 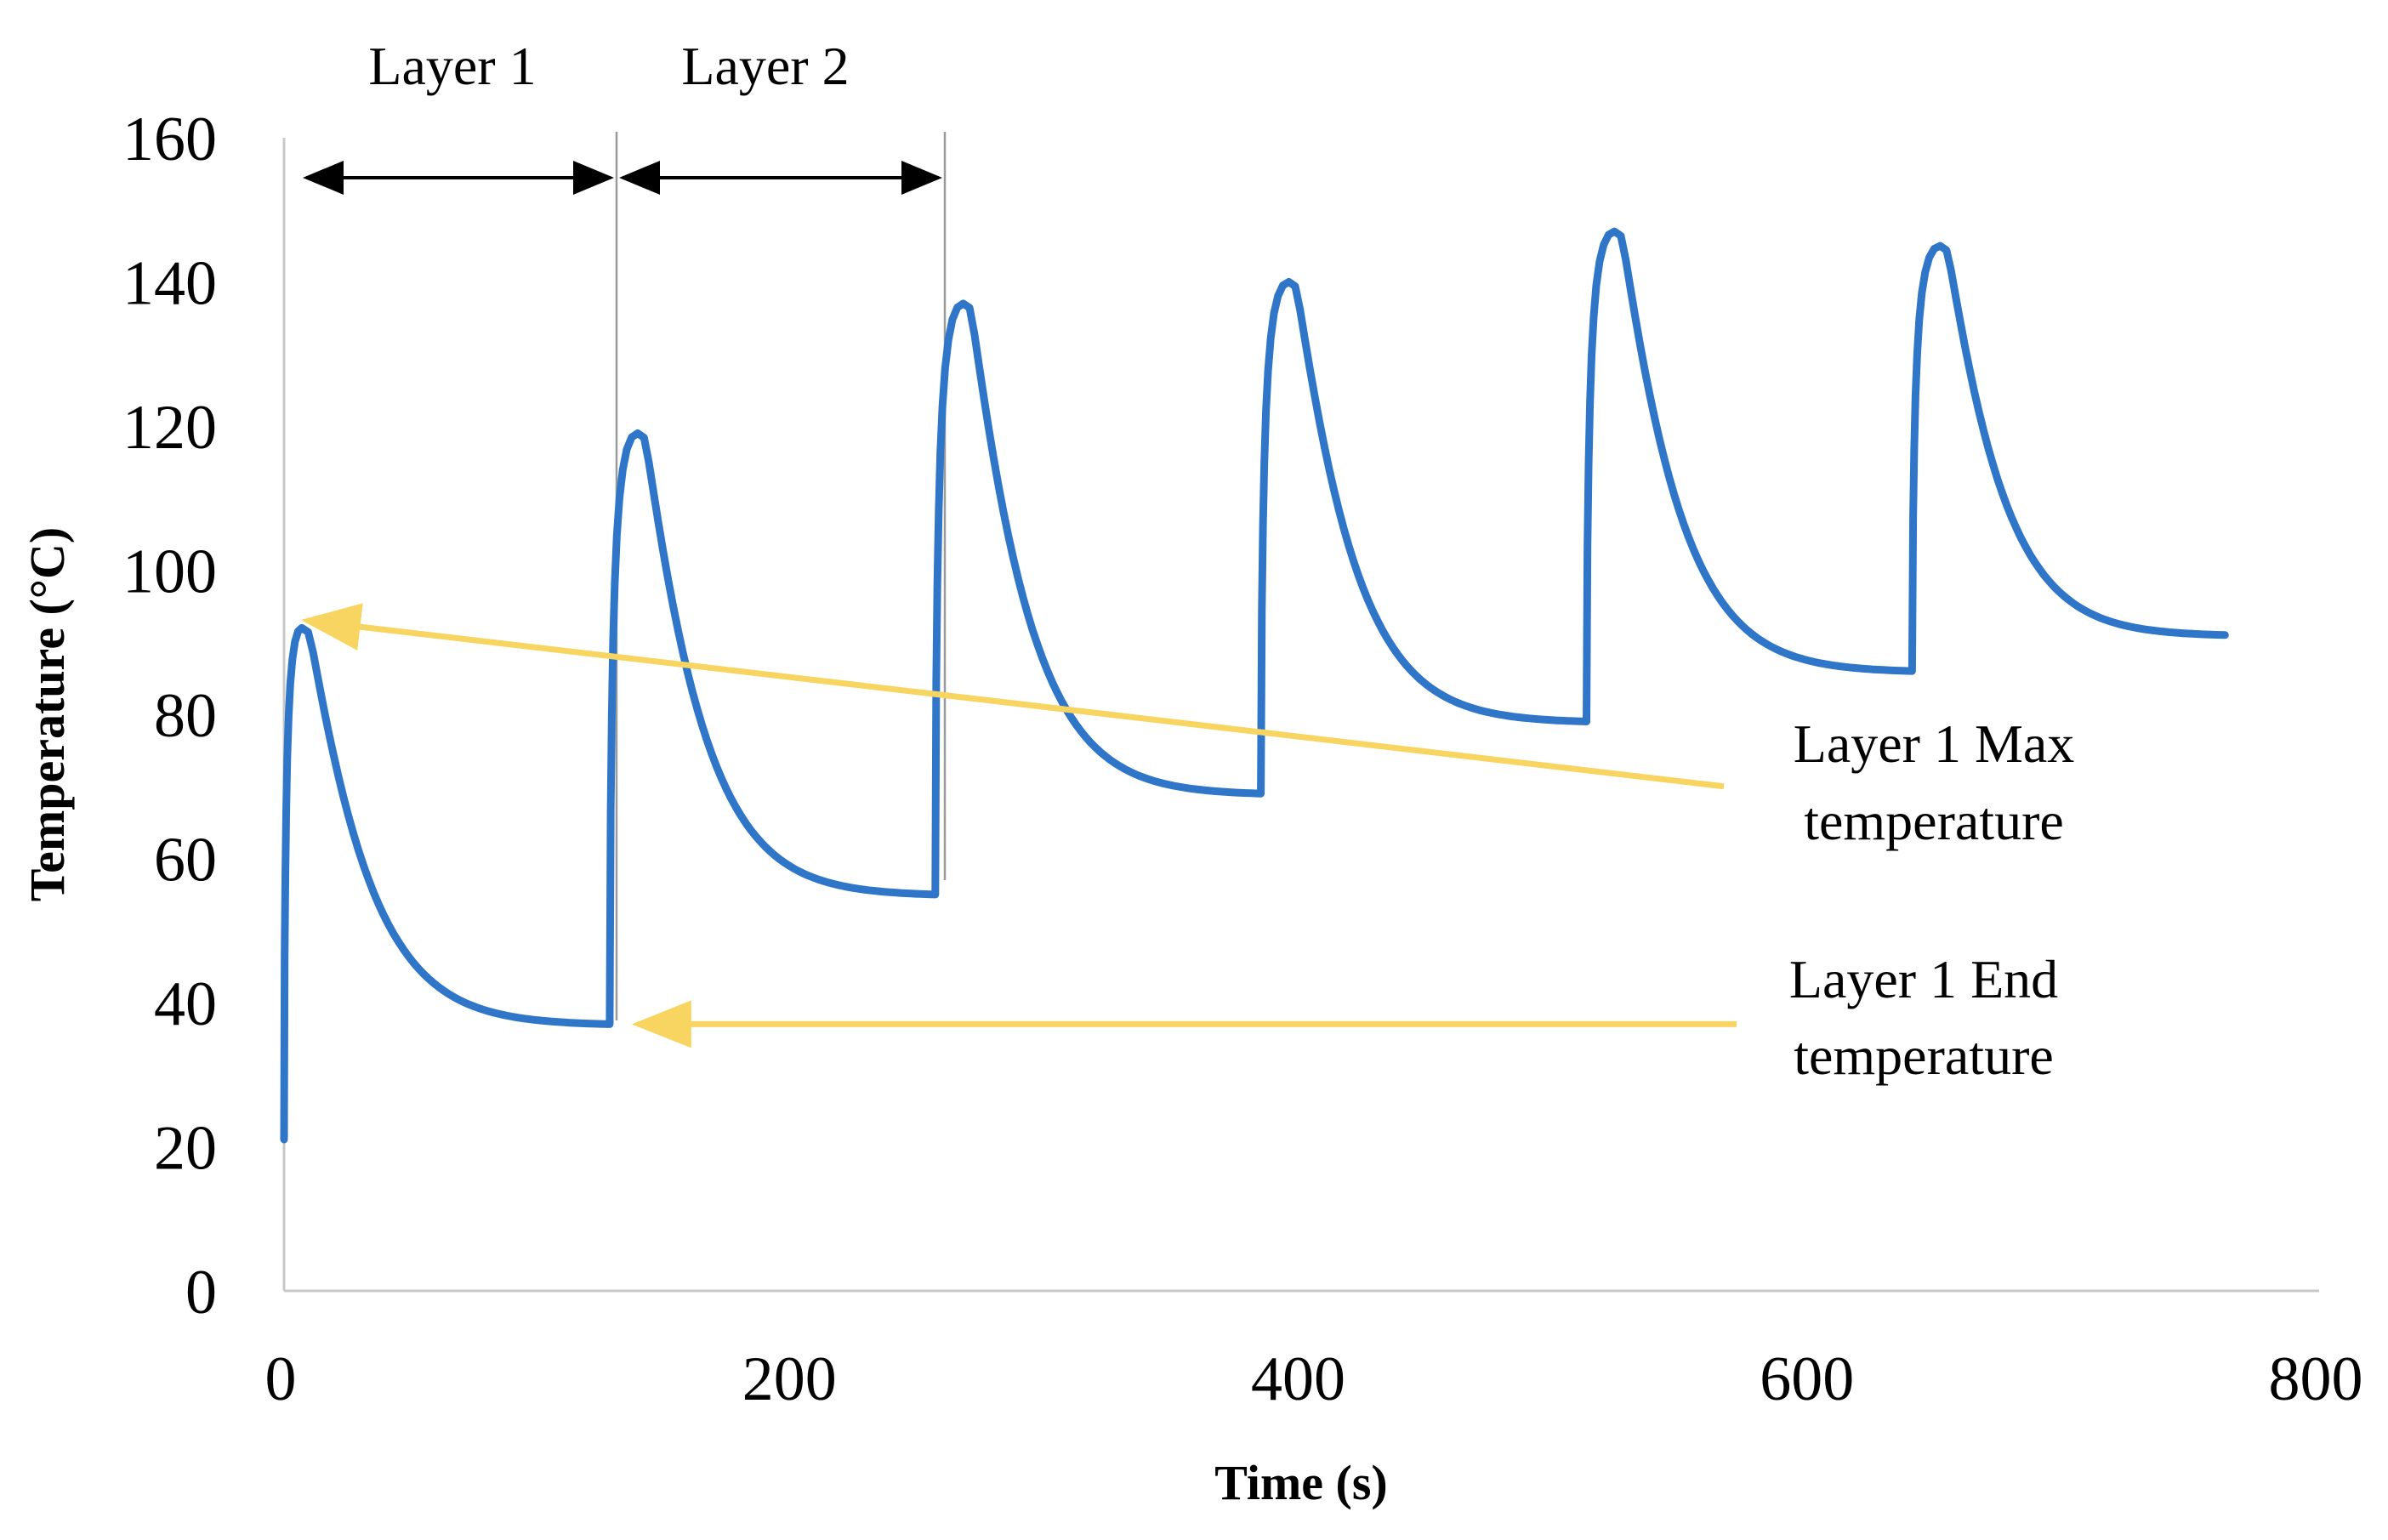 I want to click on y-tick-label: 0, so click(x=201, y=1292).